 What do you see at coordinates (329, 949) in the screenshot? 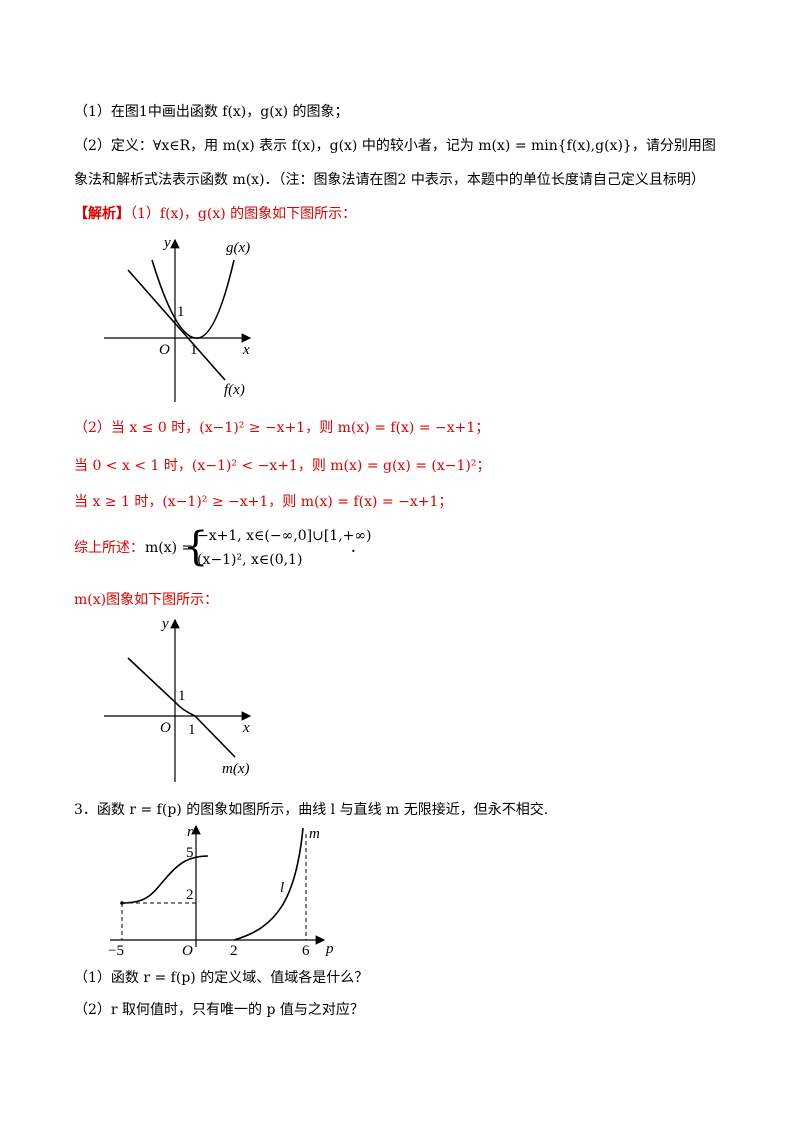
I see `graph3-p-label: p` at bounding box center [329, 949].